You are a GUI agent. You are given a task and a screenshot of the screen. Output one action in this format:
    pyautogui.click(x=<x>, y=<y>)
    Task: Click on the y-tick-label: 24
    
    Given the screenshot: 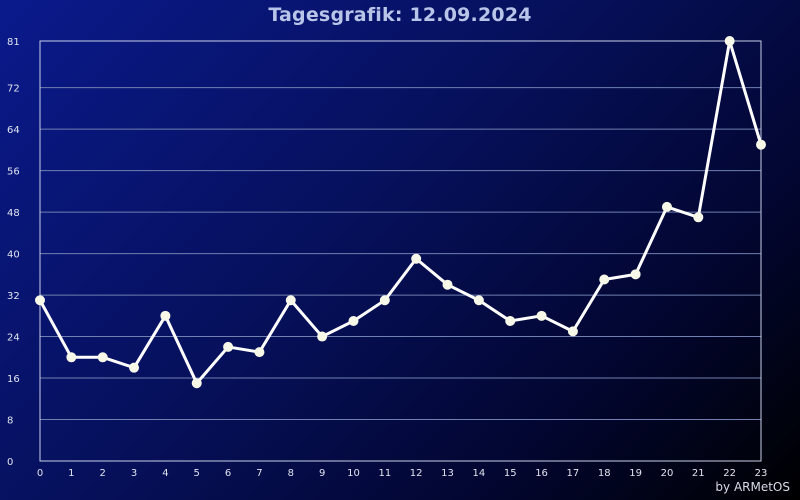 What is the action you would take?
    pyautogui.click(x=13, y=338)
    